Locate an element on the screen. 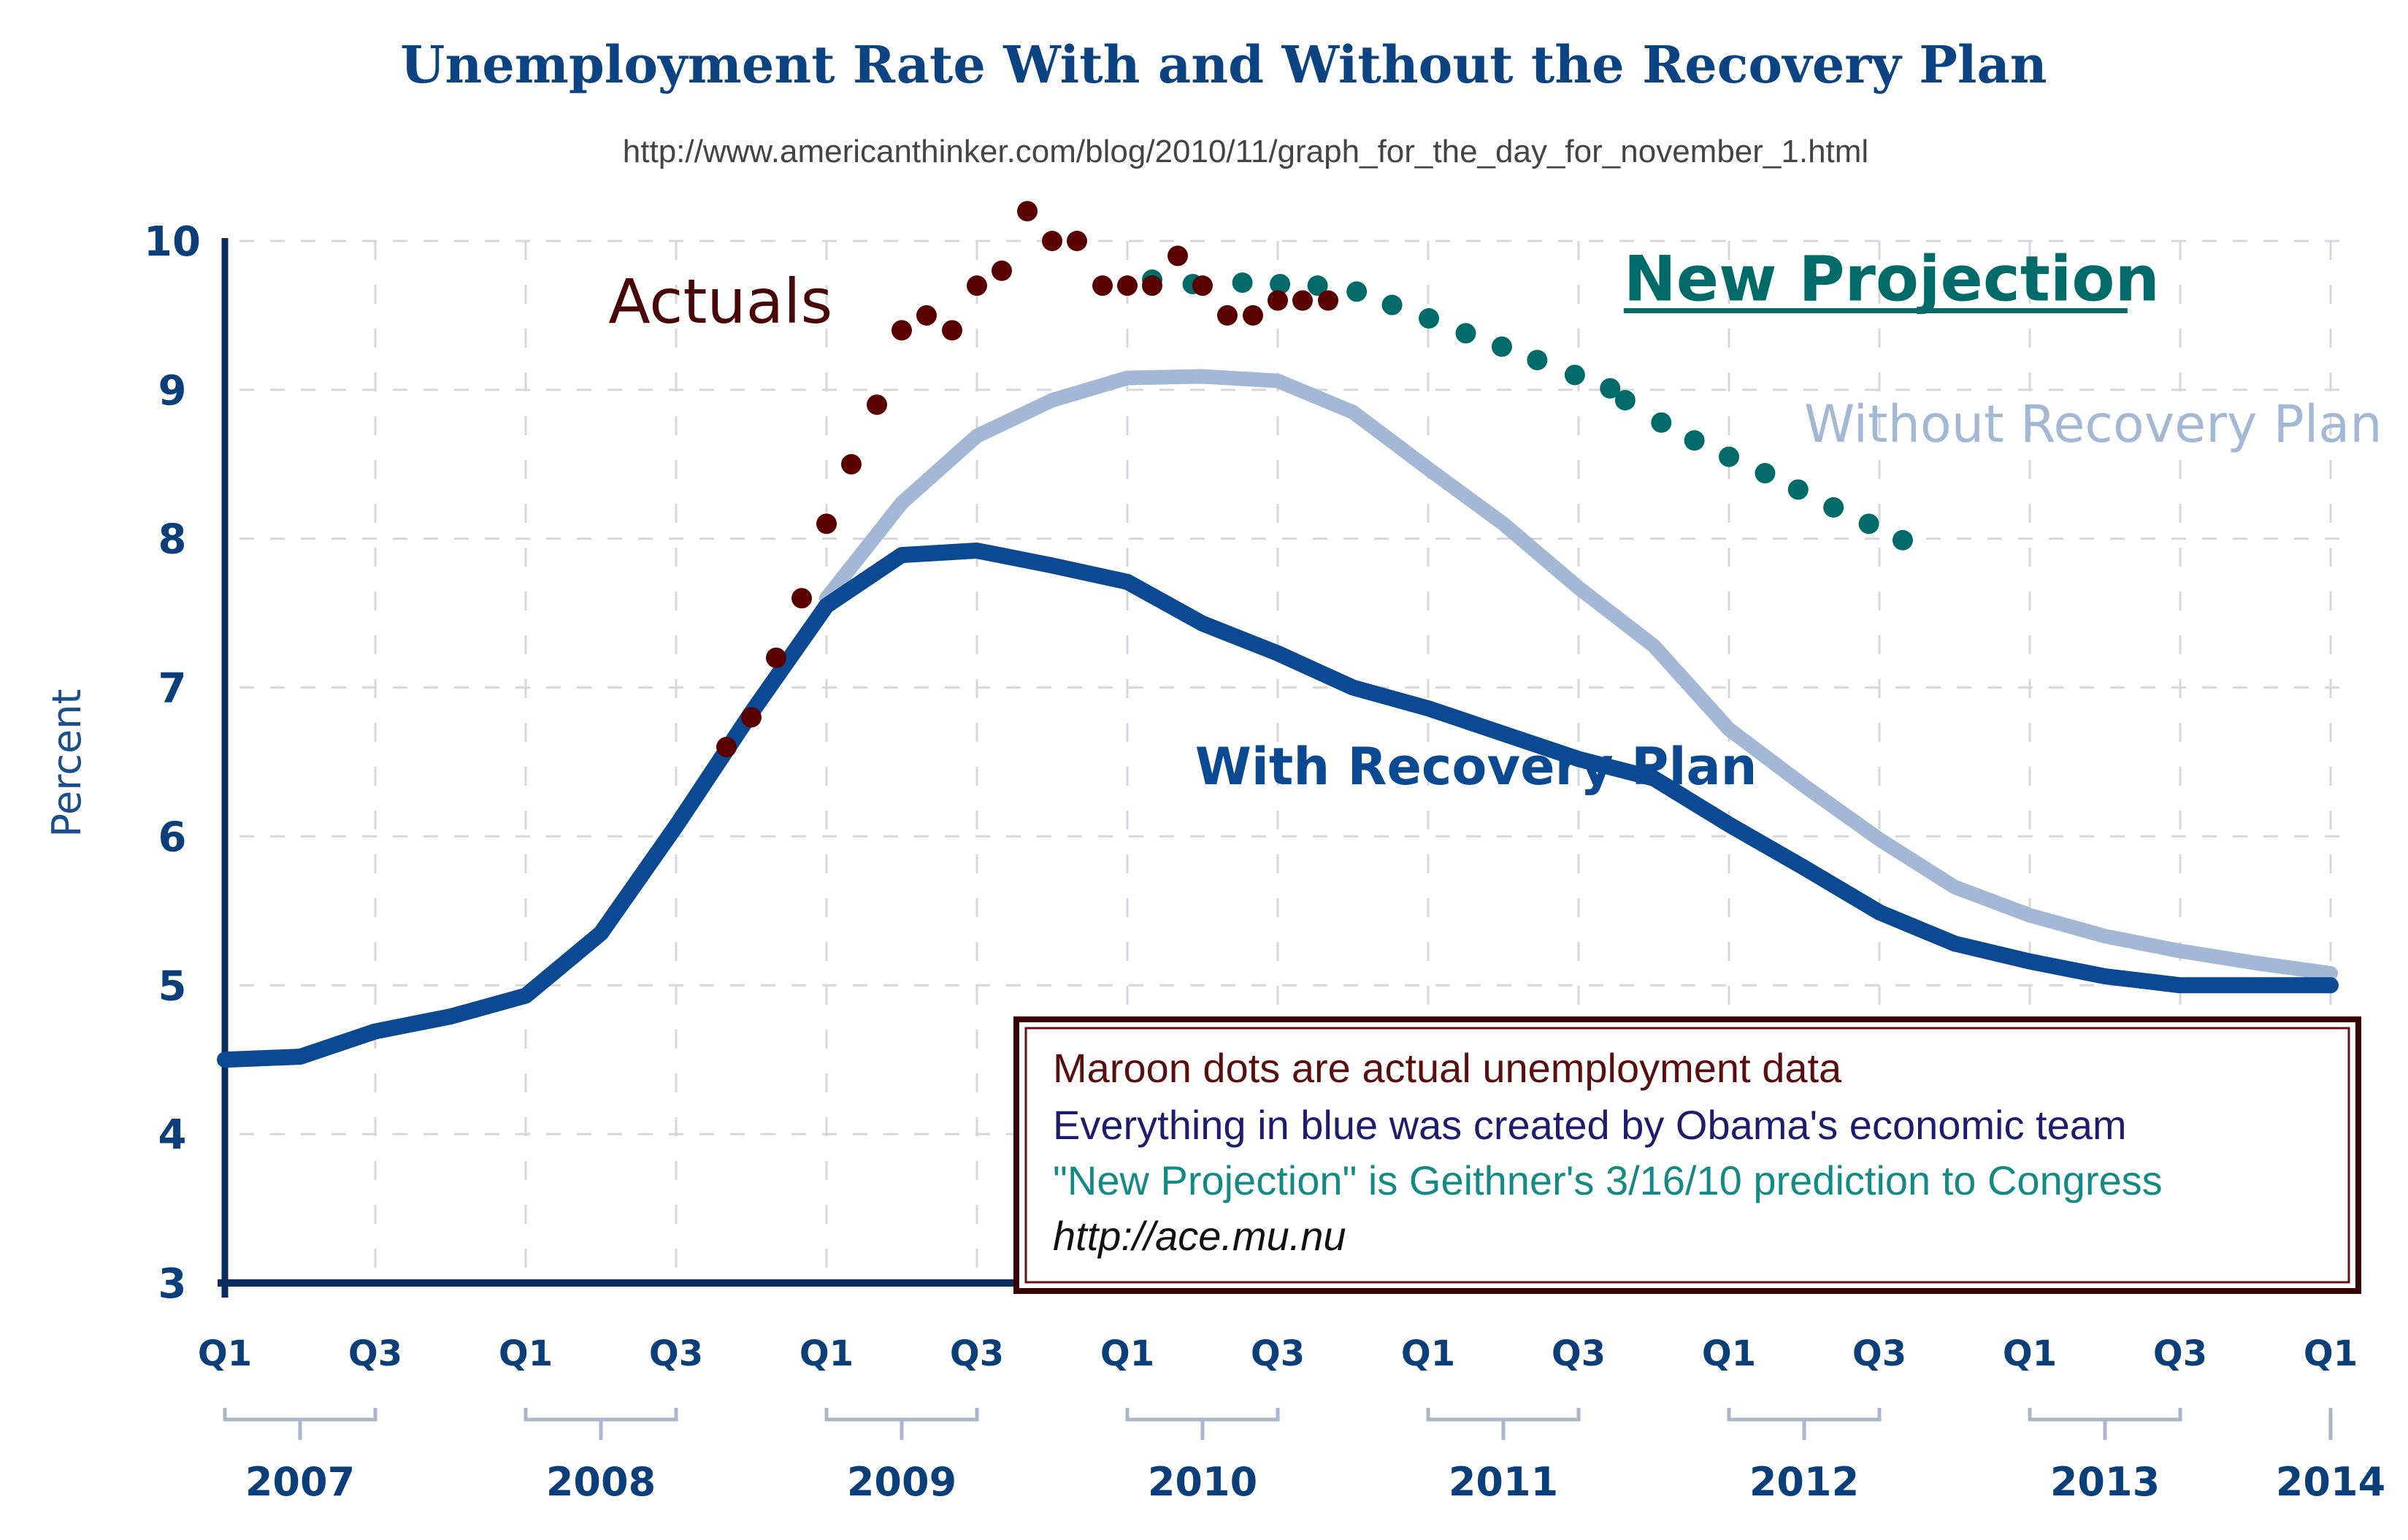 This screenshot has width=2408, height=1540. annotation-box-outer-border is located at coordinates (1687, 1155).